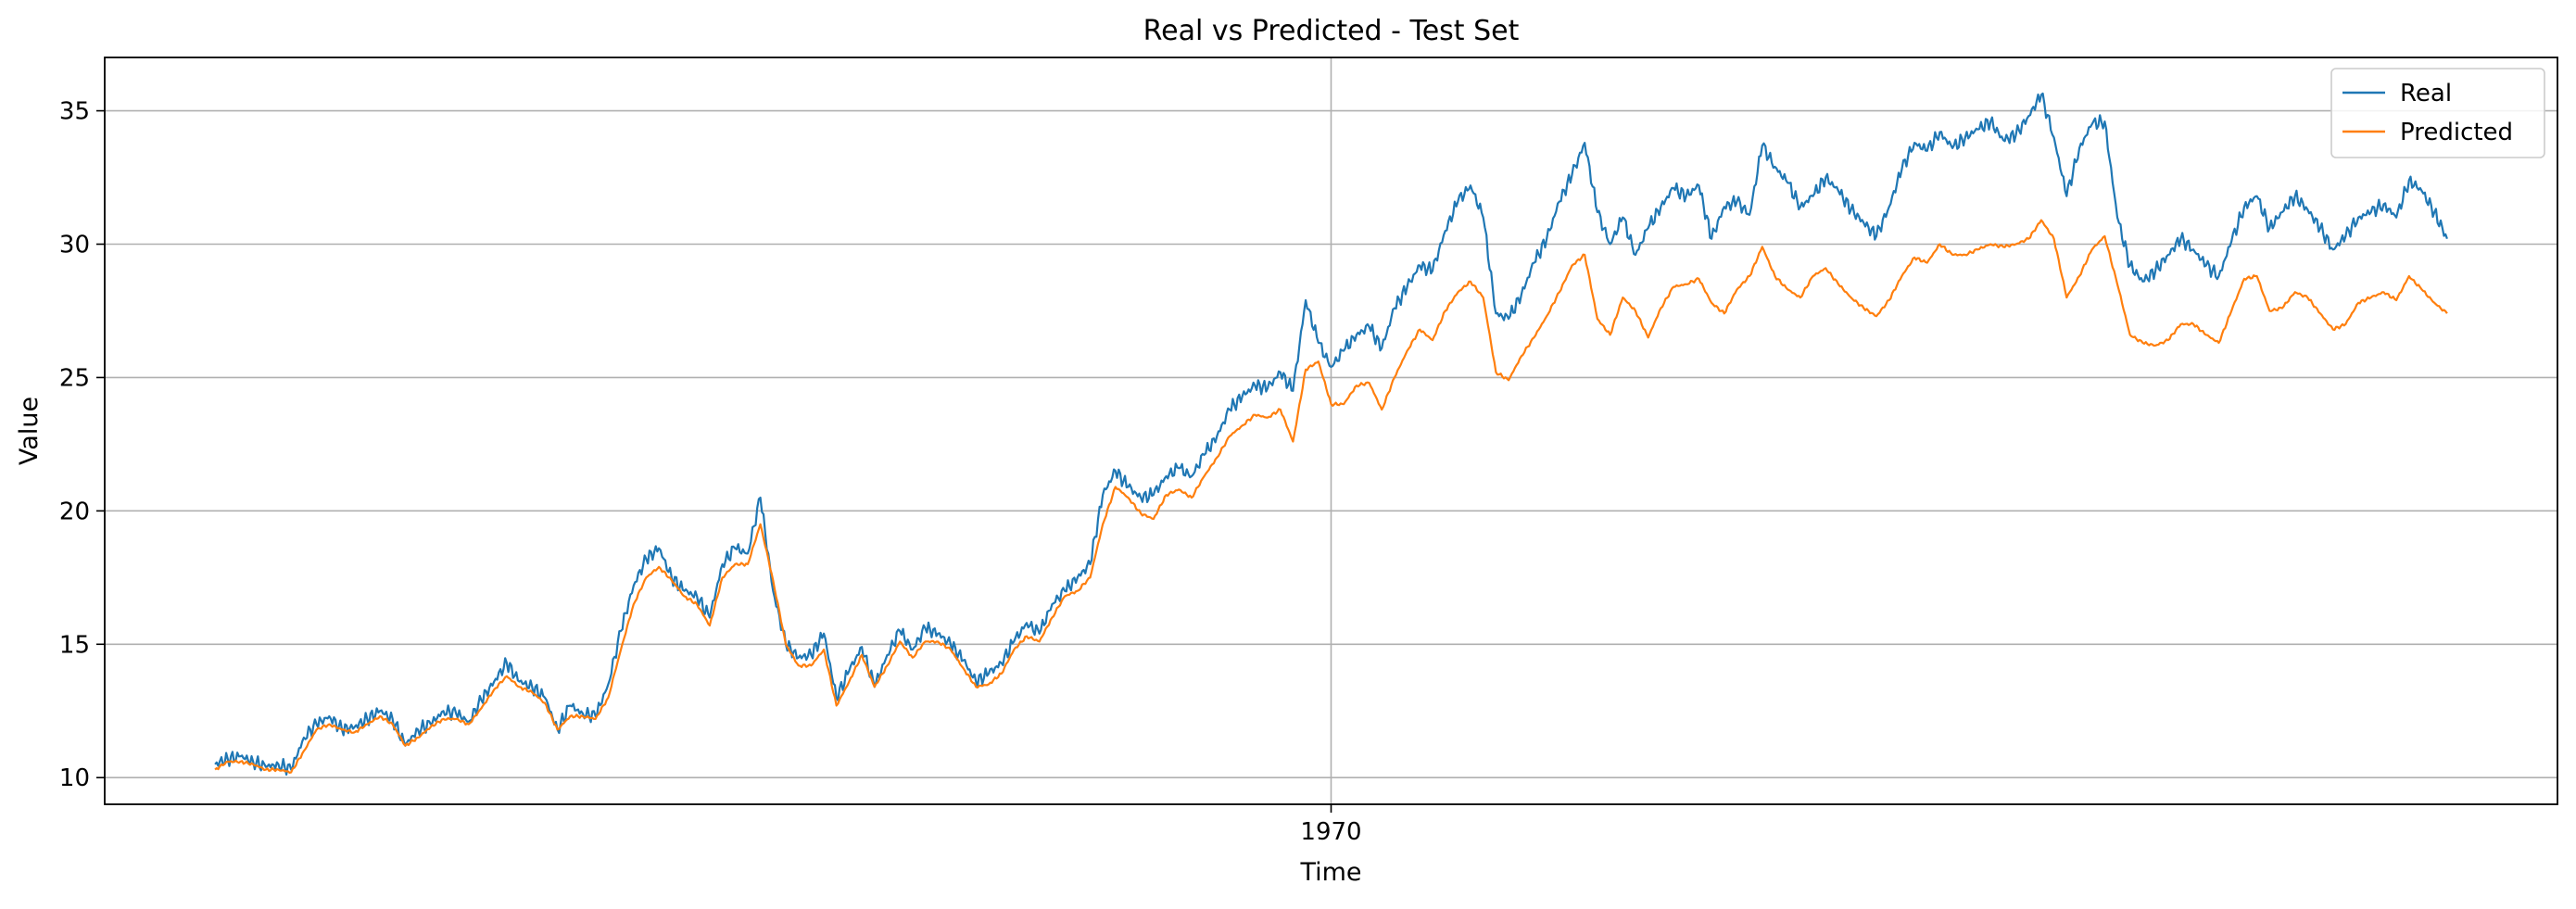  Describe the element at coordinates (74, 112) in the screenshot. I see `y-tick-label: 35` at that location.